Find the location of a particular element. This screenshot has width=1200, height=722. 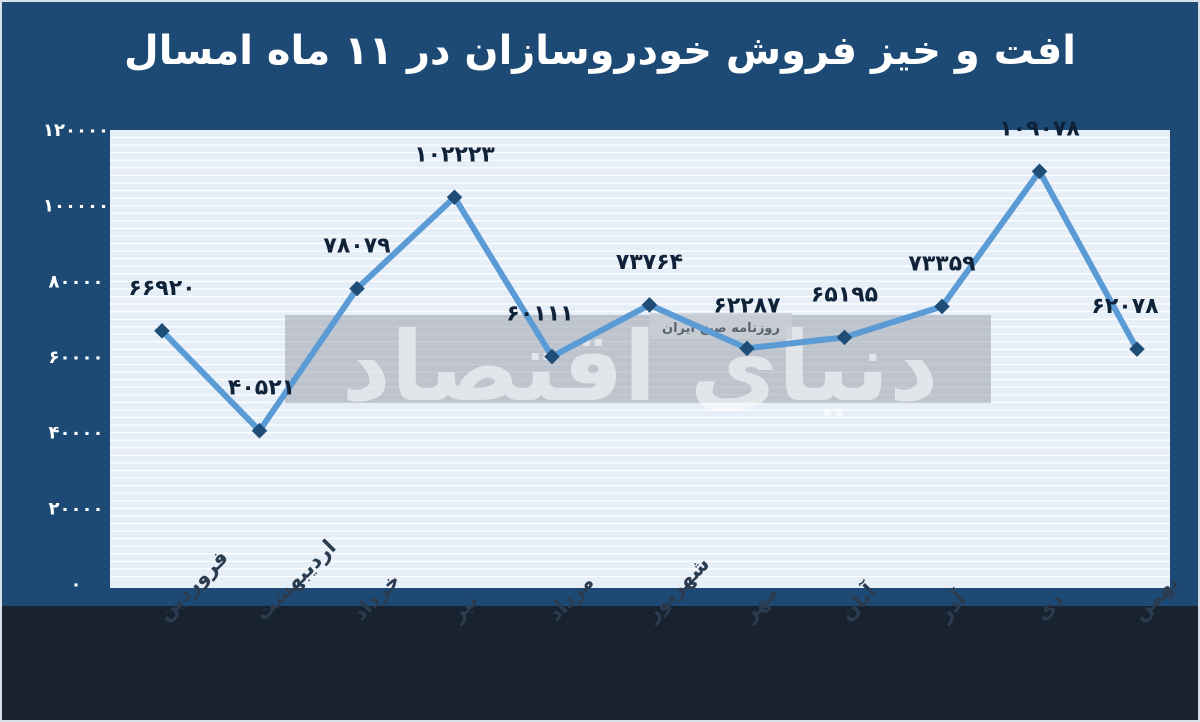

y-tick-label: ۱۰۰۰۰۰ is located at coordinates (76, 206).